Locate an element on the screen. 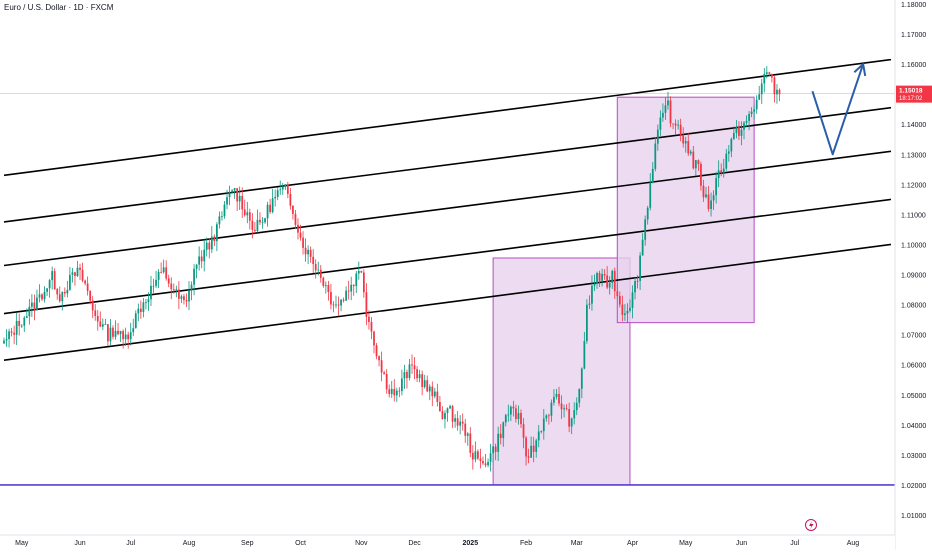  y-tick-label: 1.16000 is located at coordinates (913, 65).